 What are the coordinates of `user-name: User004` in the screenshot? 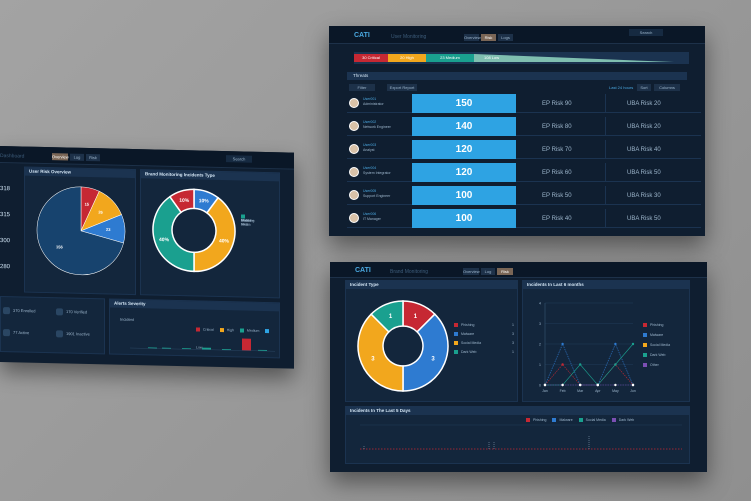 It's located at (370, 168).